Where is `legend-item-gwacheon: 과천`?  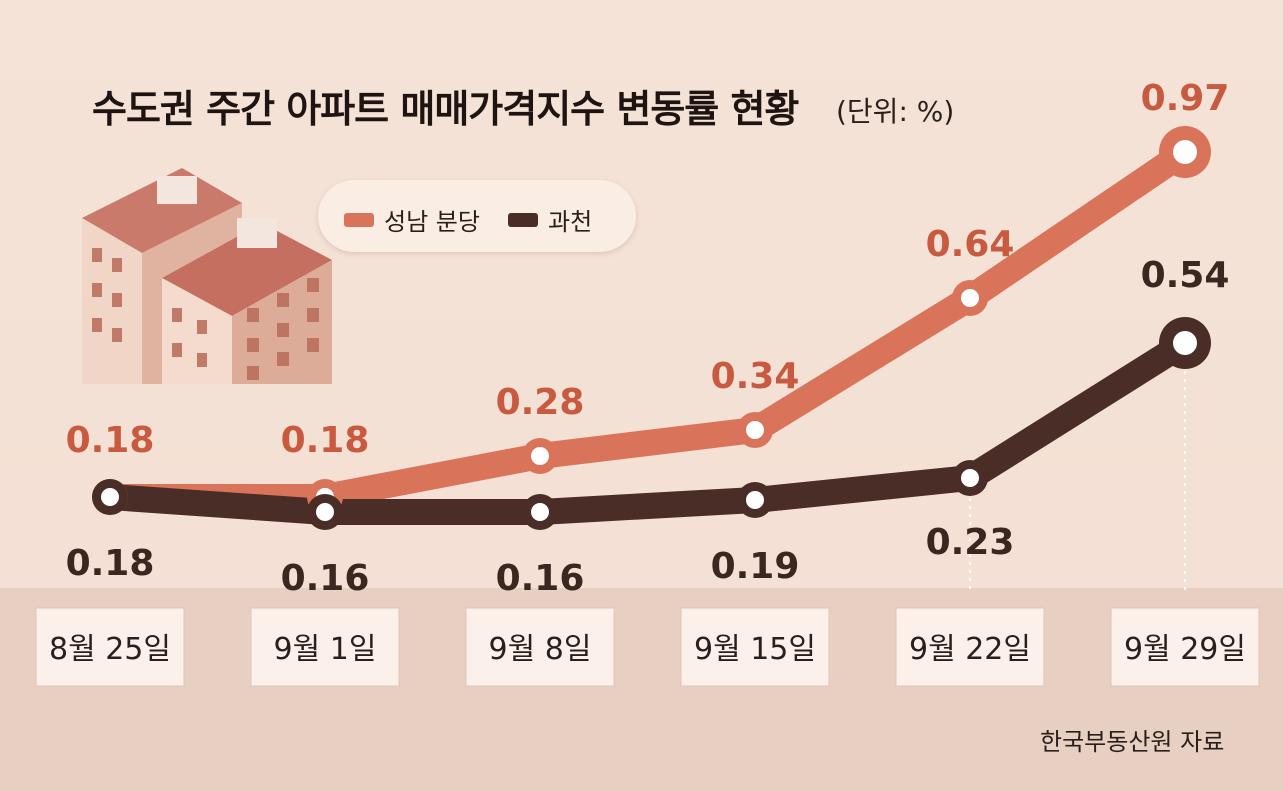 legend-item-gwacheon: 과천 is located at coordinates (550, 219).